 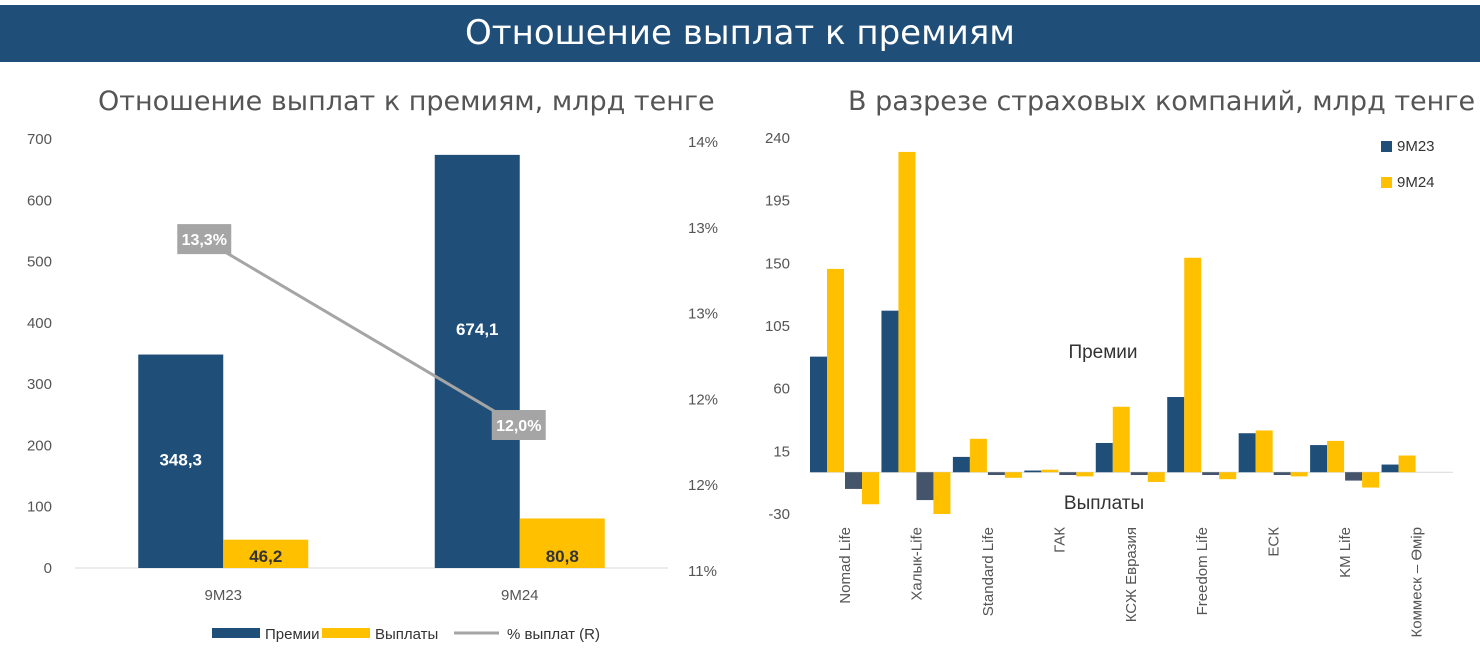 What do you see at coordinates (236, 633) in the screenshot?
I see `legend-swatch-premium` at bounding box center [236, 633].